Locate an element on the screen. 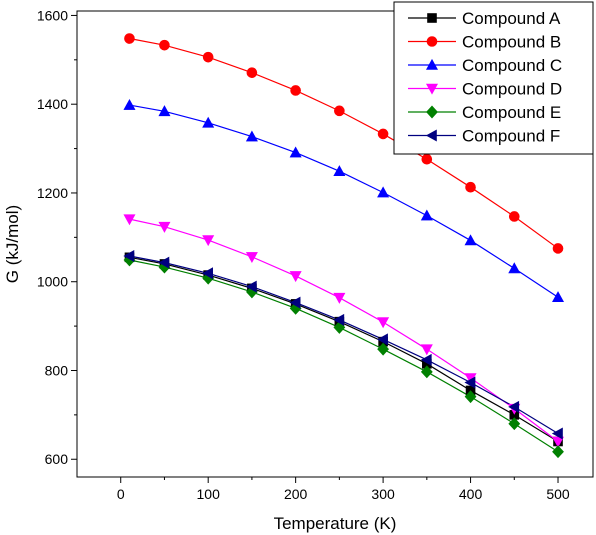 This screenshot has height=535, width=596. y-tick-label: 1600 is located at coordinates (52, 15).